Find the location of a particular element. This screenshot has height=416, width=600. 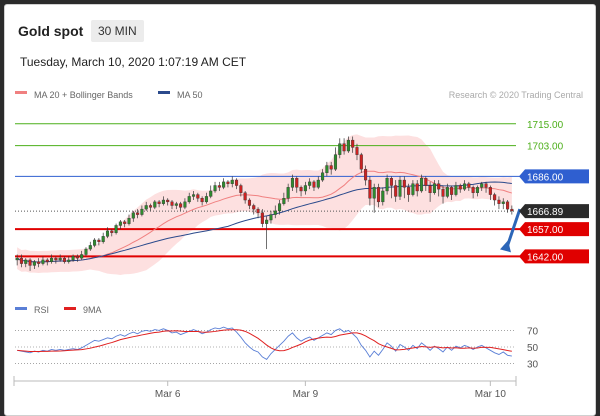

level-tag-1642.00 is located at coordinates (554, 256).